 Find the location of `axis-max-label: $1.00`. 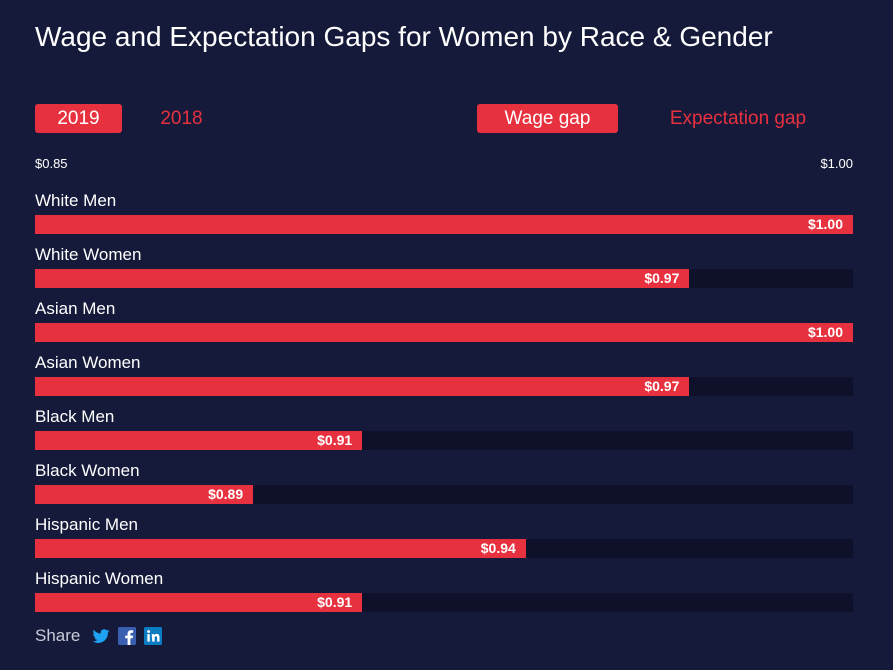

axis-max-label: $1.00 is located at coordinates (836, 163).